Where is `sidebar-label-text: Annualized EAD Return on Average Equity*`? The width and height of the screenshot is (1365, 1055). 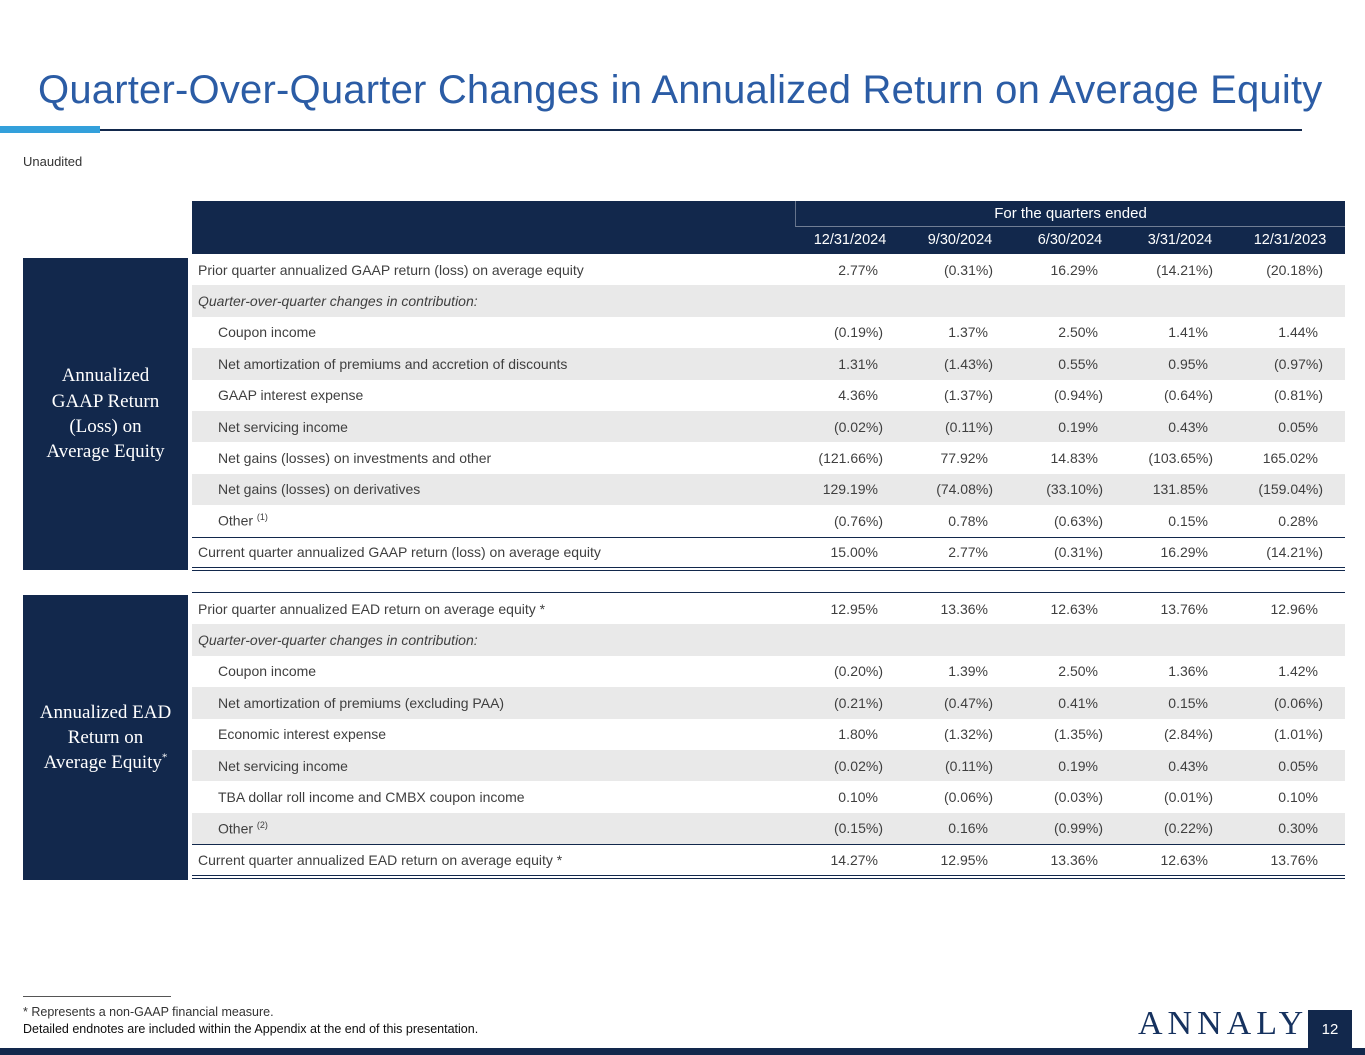 sidebar-label-text: Annualized EAD Return on Average Equity* is located at coordinates (105, 737).